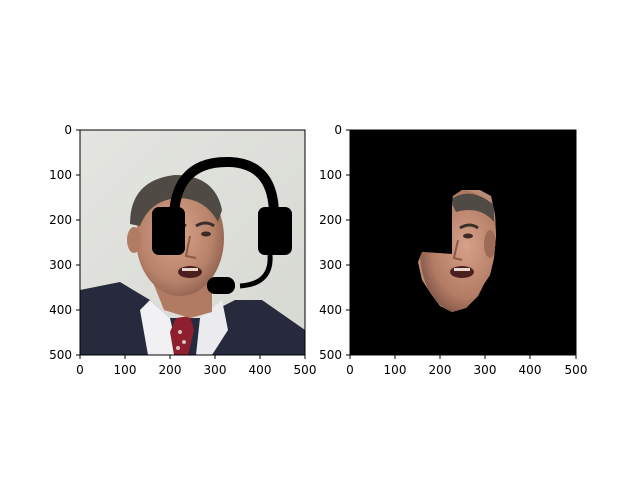 This screenshot has width=640, height=480. What do you see at coordinates (275, 231) in the screenshot?
I see `right-earcup` at bounding box center [275, 231].